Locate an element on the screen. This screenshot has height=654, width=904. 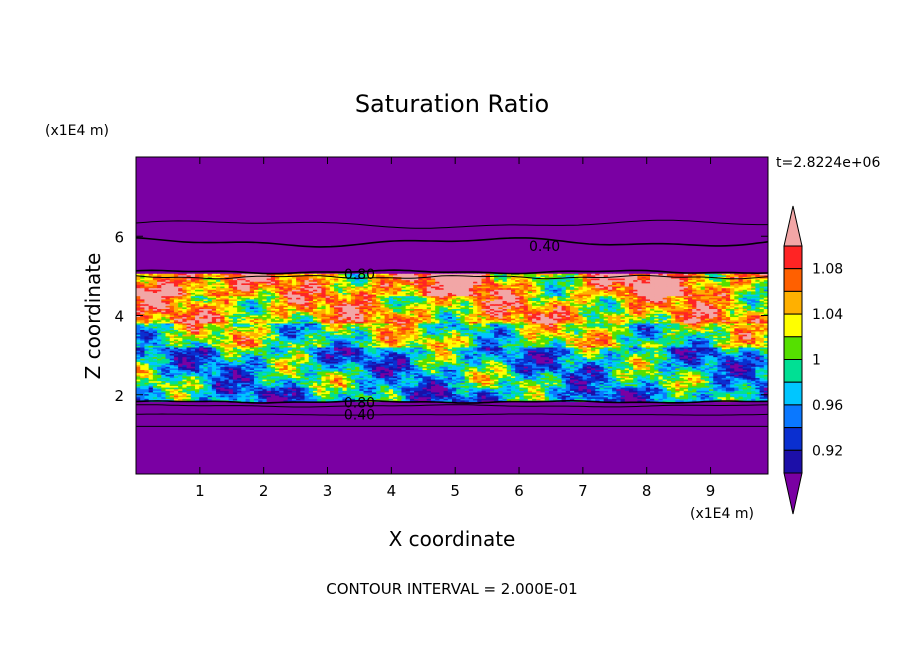
x-axis-label: X coordinate is located at coordinates (452, 539).